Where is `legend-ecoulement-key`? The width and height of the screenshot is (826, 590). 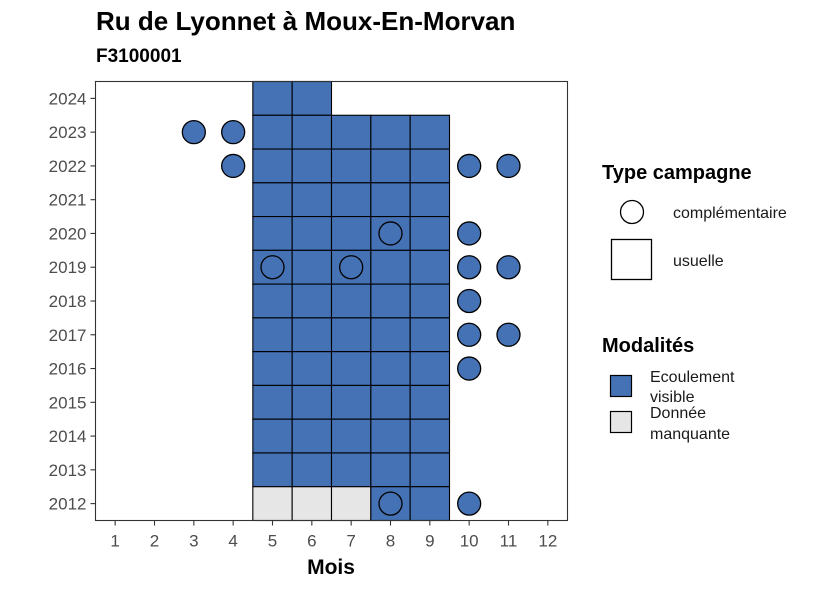 legend-ecoulement-key is located at coordinates (621, 386).